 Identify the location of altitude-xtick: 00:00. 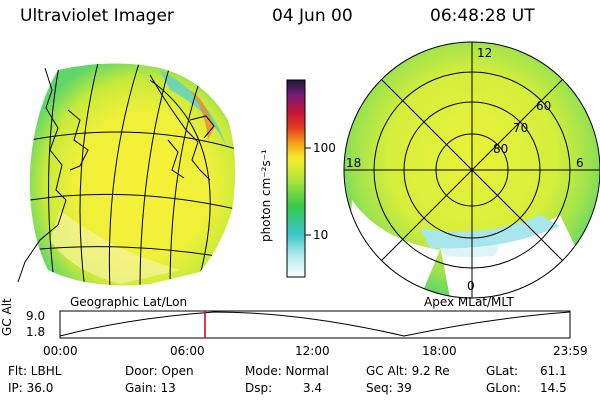
(60, 351).